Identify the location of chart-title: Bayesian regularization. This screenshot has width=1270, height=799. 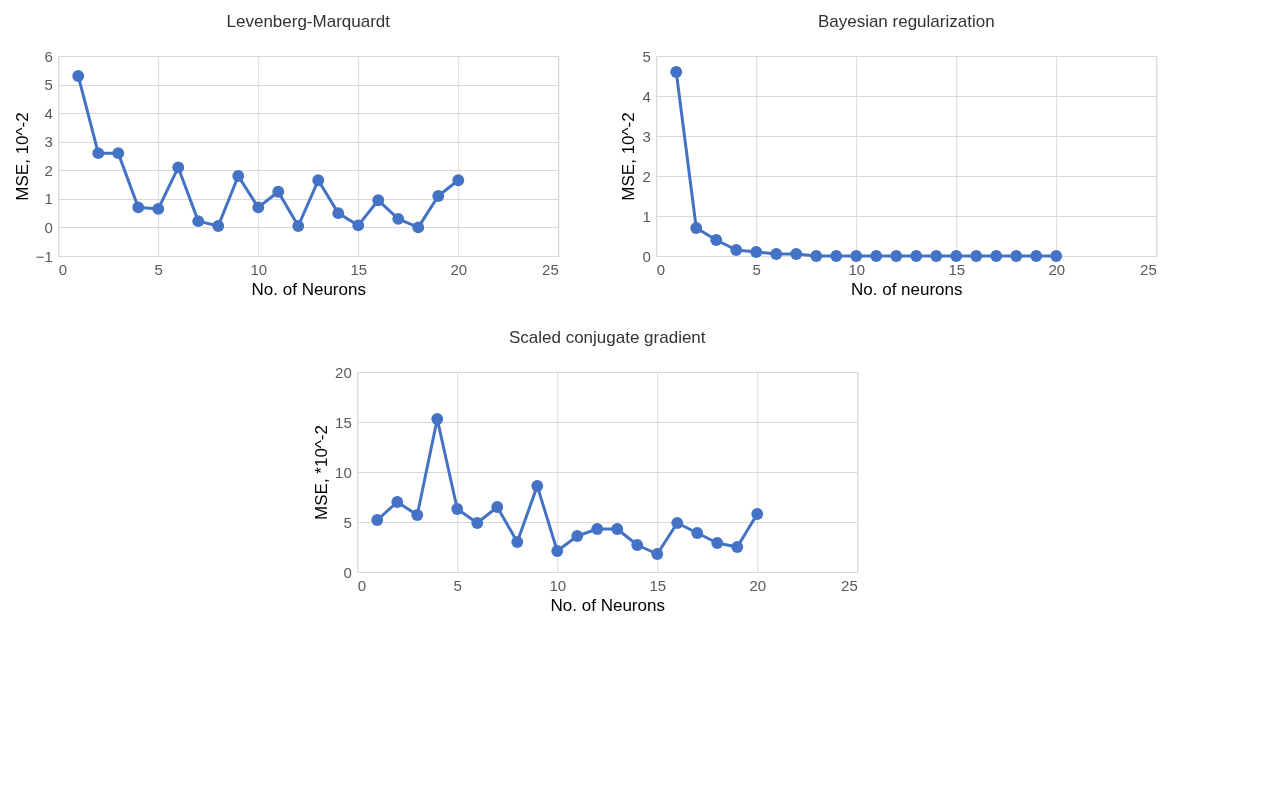
(906, 21).